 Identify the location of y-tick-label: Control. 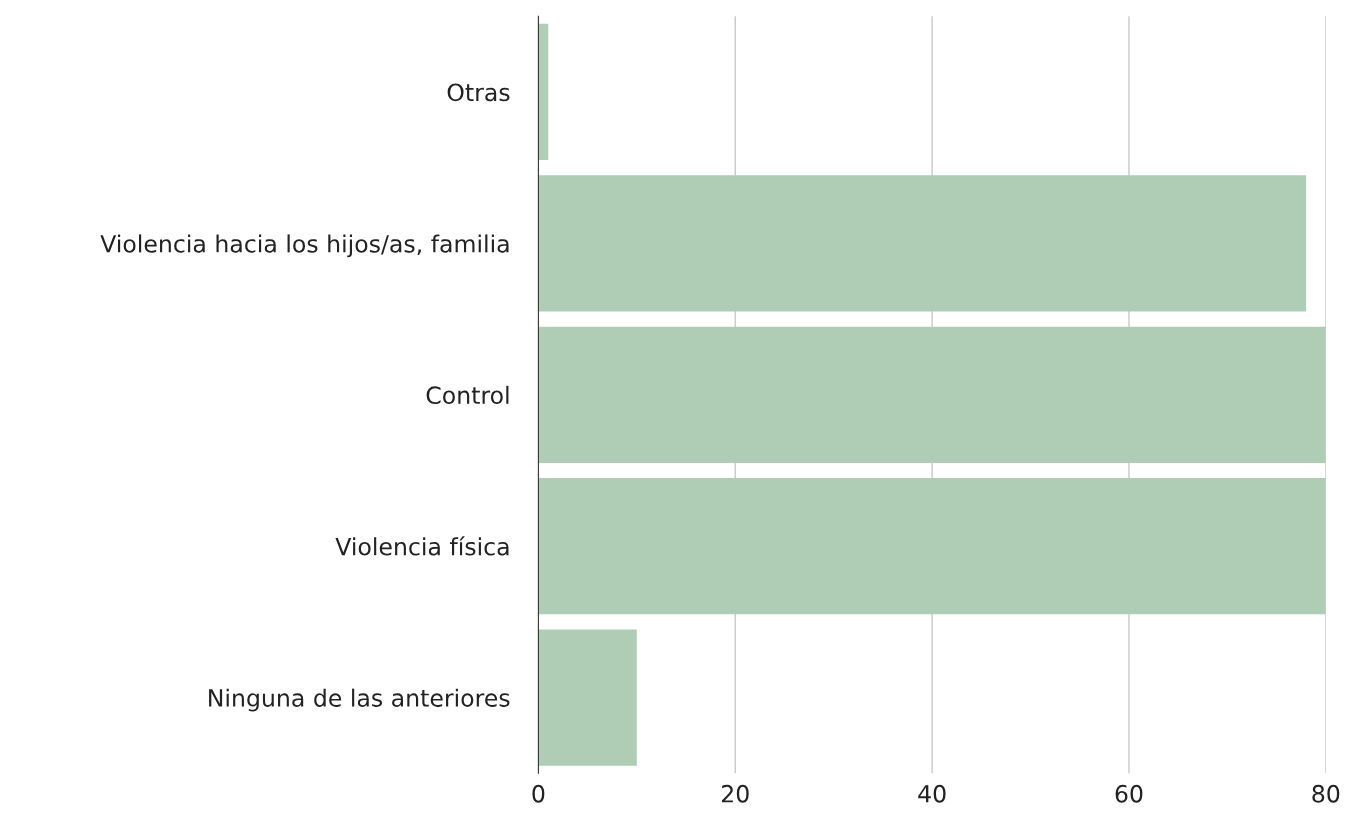
(467, 395).